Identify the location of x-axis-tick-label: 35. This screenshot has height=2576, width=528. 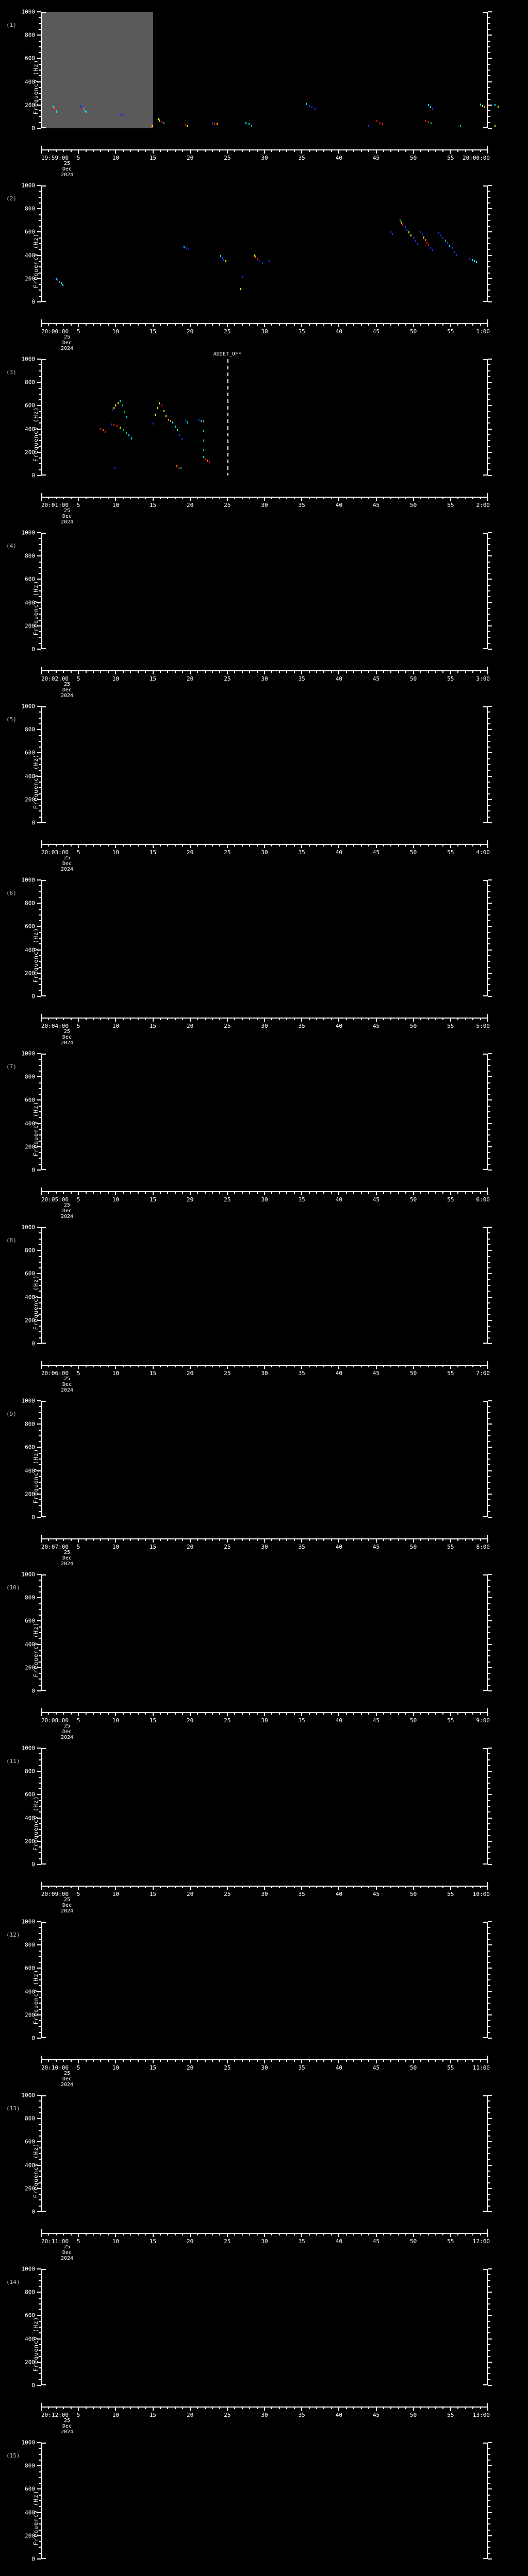
(301, 2242).